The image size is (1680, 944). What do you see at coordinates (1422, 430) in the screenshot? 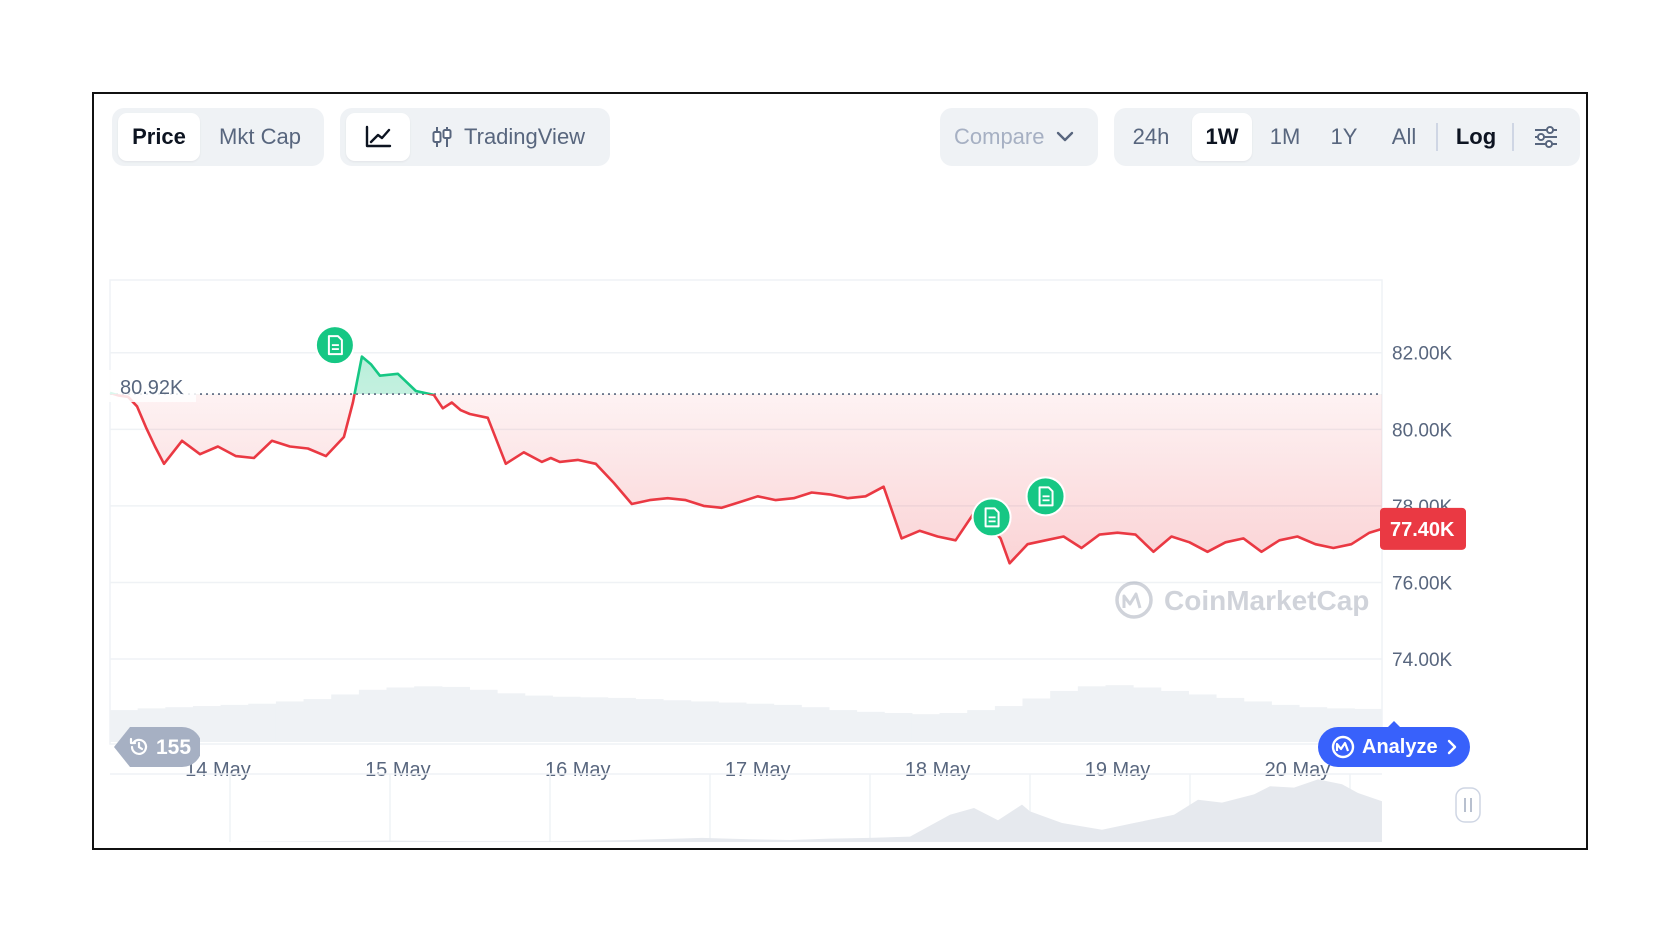
I see `y-tick-label: 80.00K` at bounding box center [1422, 430].